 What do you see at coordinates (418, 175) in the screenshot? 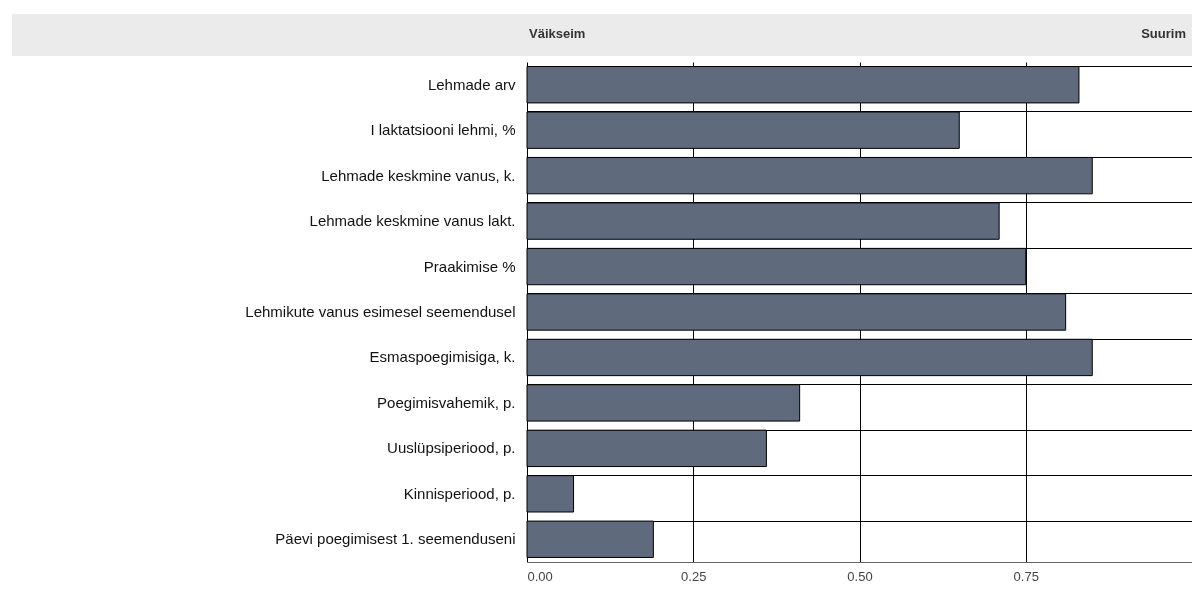
I see `y-tick-label: Lehmade keskmine vanus, k.` at bounding box center [418, 175].